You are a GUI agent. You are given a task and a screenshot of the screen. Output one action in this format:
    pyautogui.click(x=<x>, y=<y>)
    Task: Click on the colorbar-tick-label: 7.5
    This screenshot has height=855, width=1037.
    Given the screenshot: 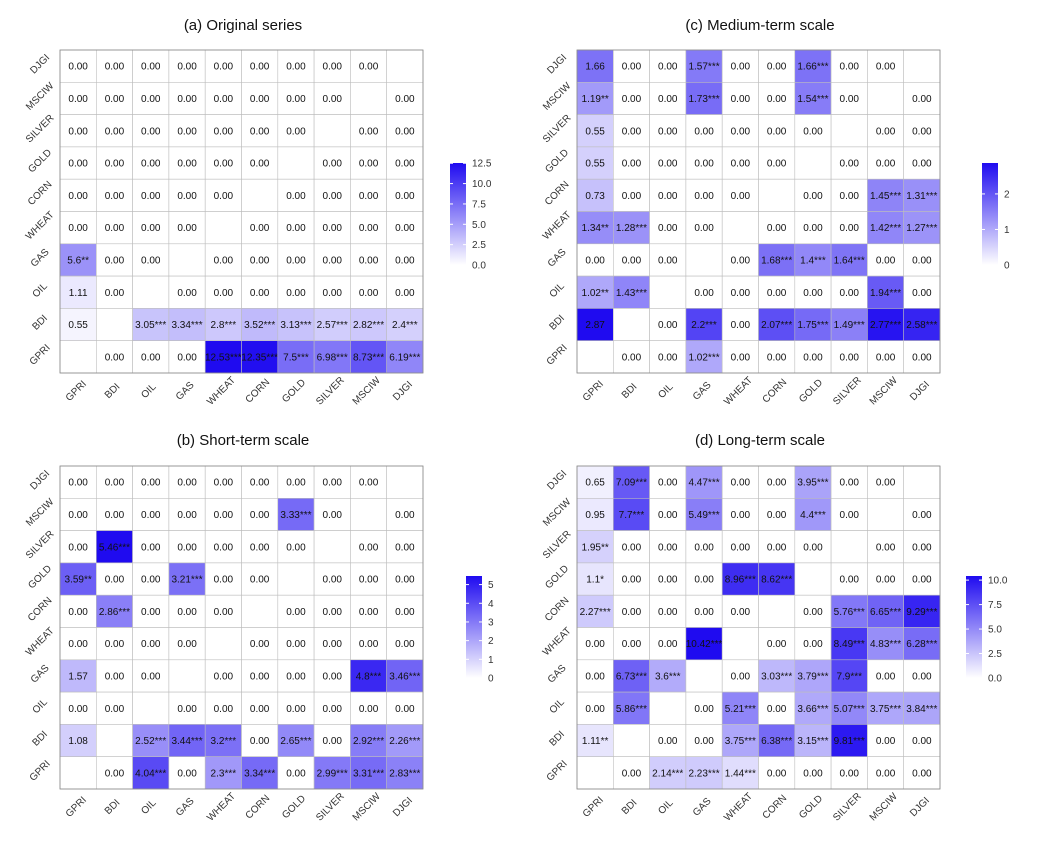 What is the action you would take?
    pyautogui.click(x=995, y=605)
    